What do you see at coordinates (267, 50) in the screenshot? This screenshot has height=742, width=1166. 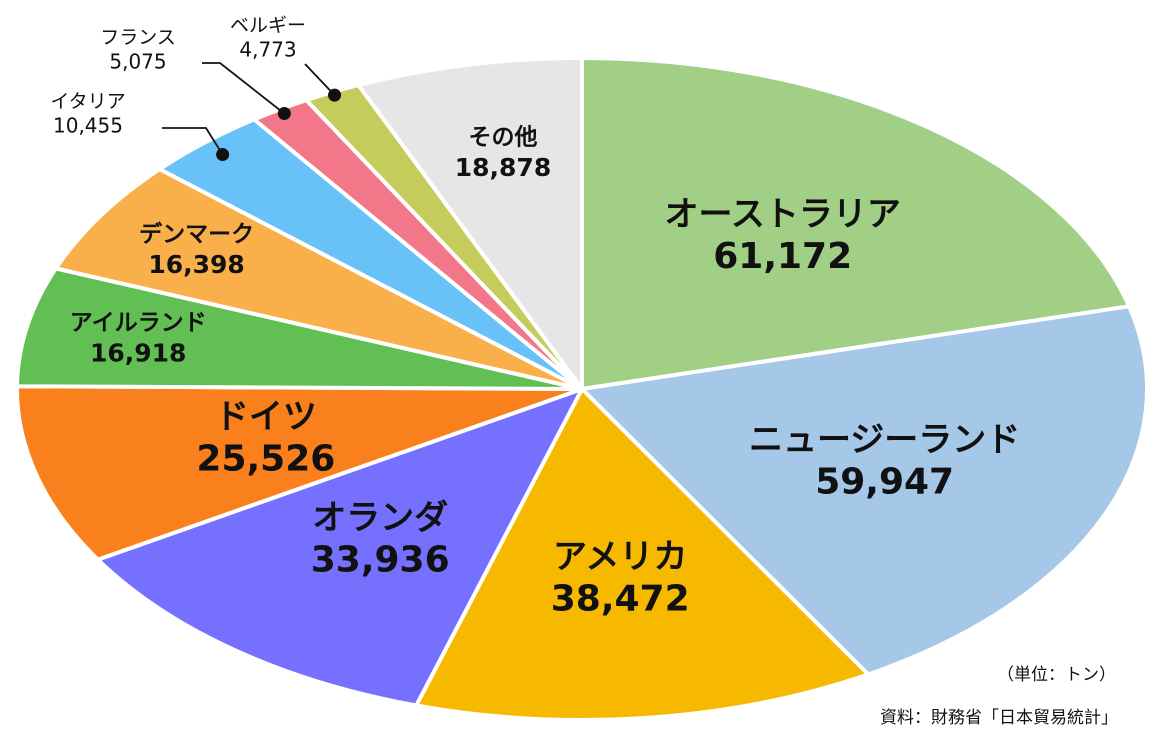 I see `slice-9-value-label: 4,773` at bounding box center [267, 50].